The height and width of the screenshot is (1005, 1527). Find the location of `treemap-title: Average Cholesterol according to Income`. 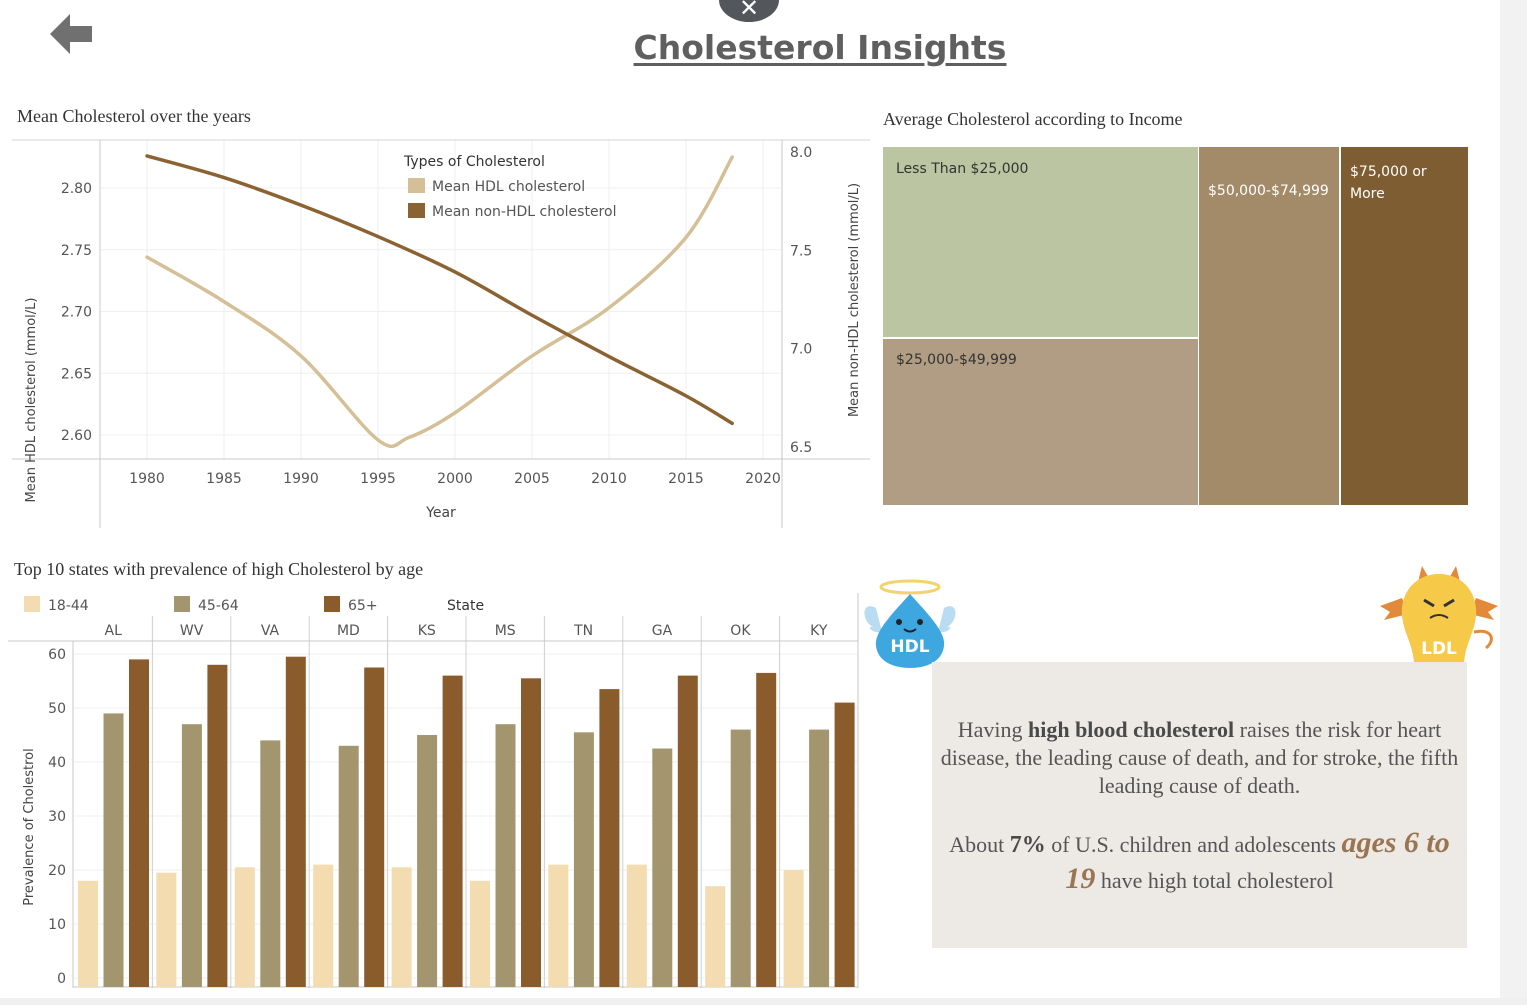

treemap-title: Average Cholesterol according to Income is located at coordinates (1033, 119).